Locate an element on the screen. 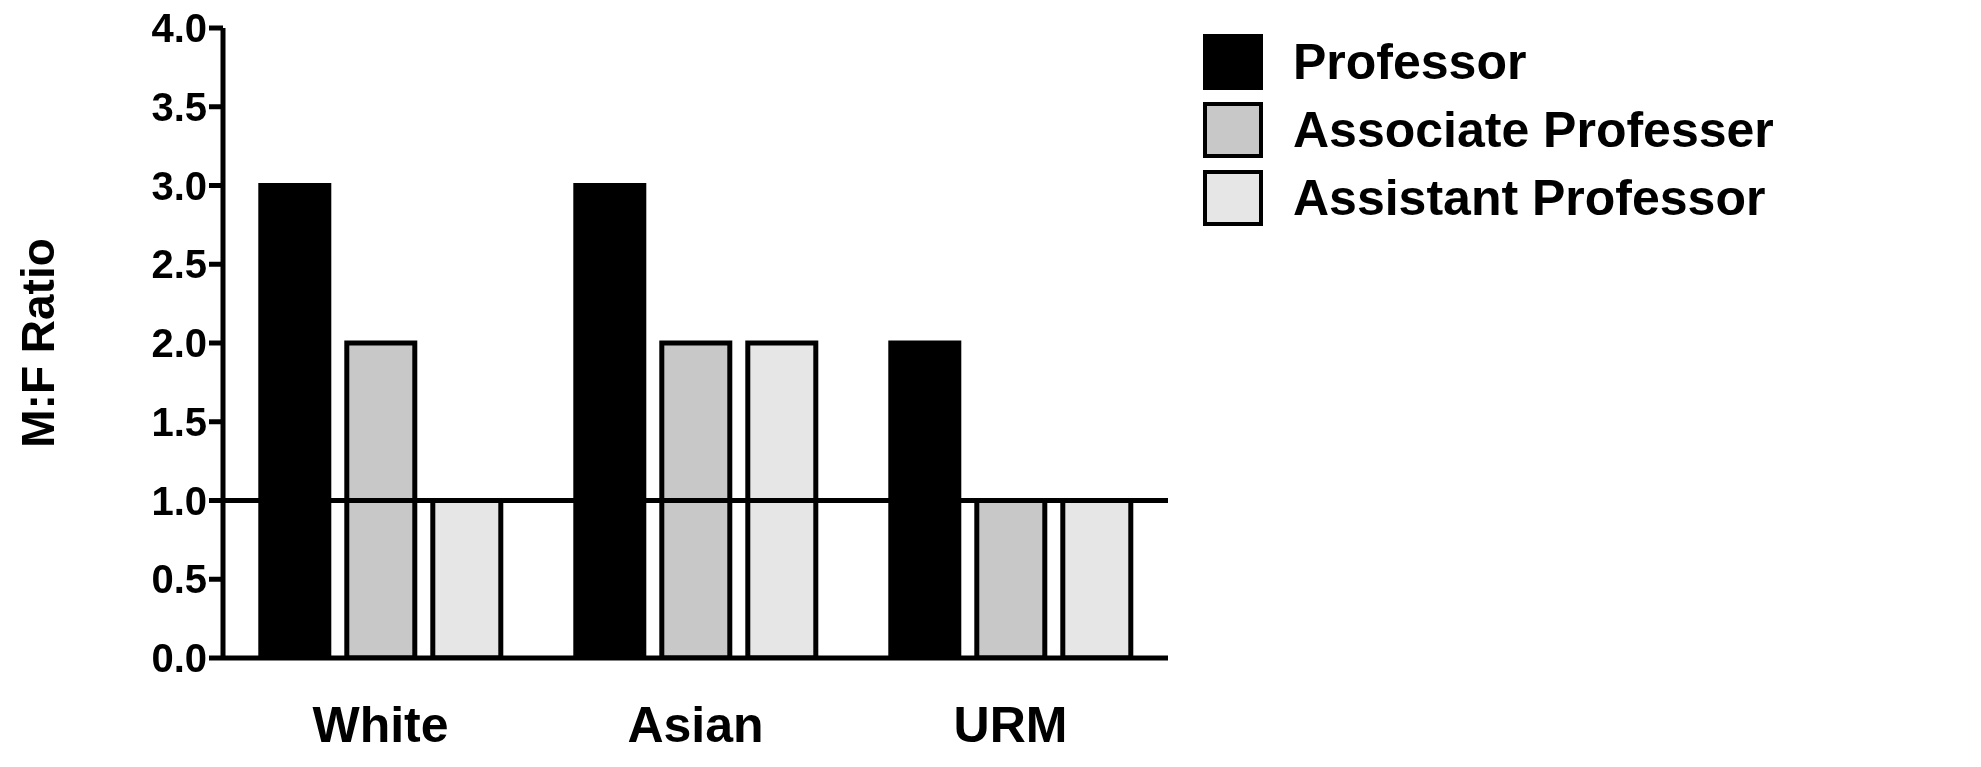 The height and width of the screenshot is (767, 1981). y-tick-label: 4.0 is located at coordinates (179, 28).